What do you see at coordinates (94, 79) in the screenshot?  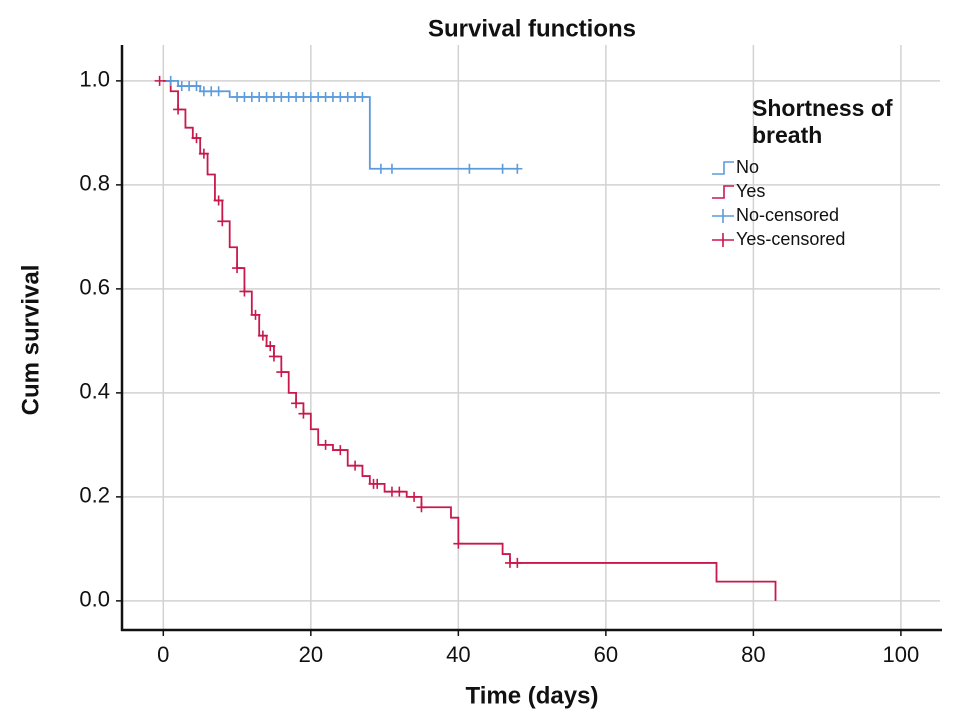 I see `y-tick-label: 1.0` at bounding box center [94, 79].